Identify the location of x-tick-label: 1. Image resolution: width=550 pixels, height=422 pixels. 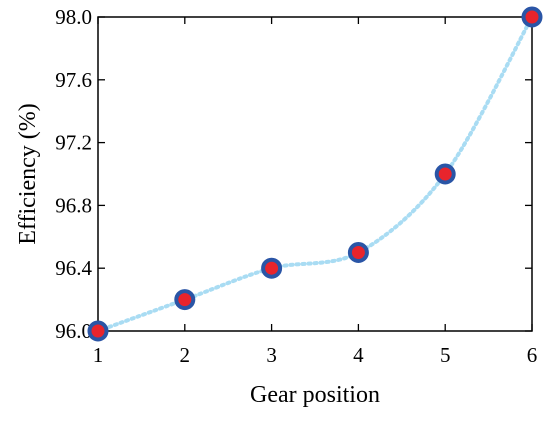
(98, 355).